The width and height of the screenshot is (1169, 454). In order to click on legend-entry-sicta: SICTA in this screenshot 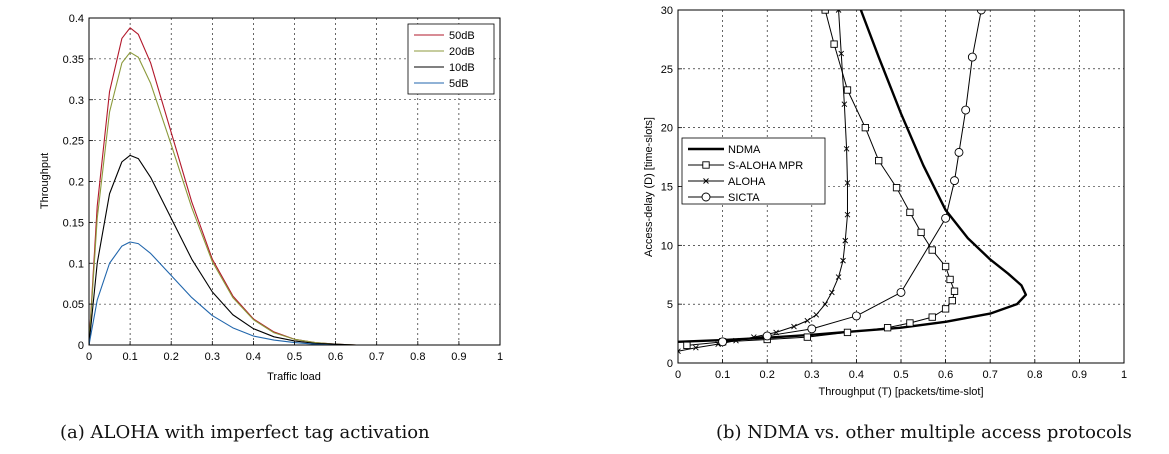, I will do `click(724, 198)`.